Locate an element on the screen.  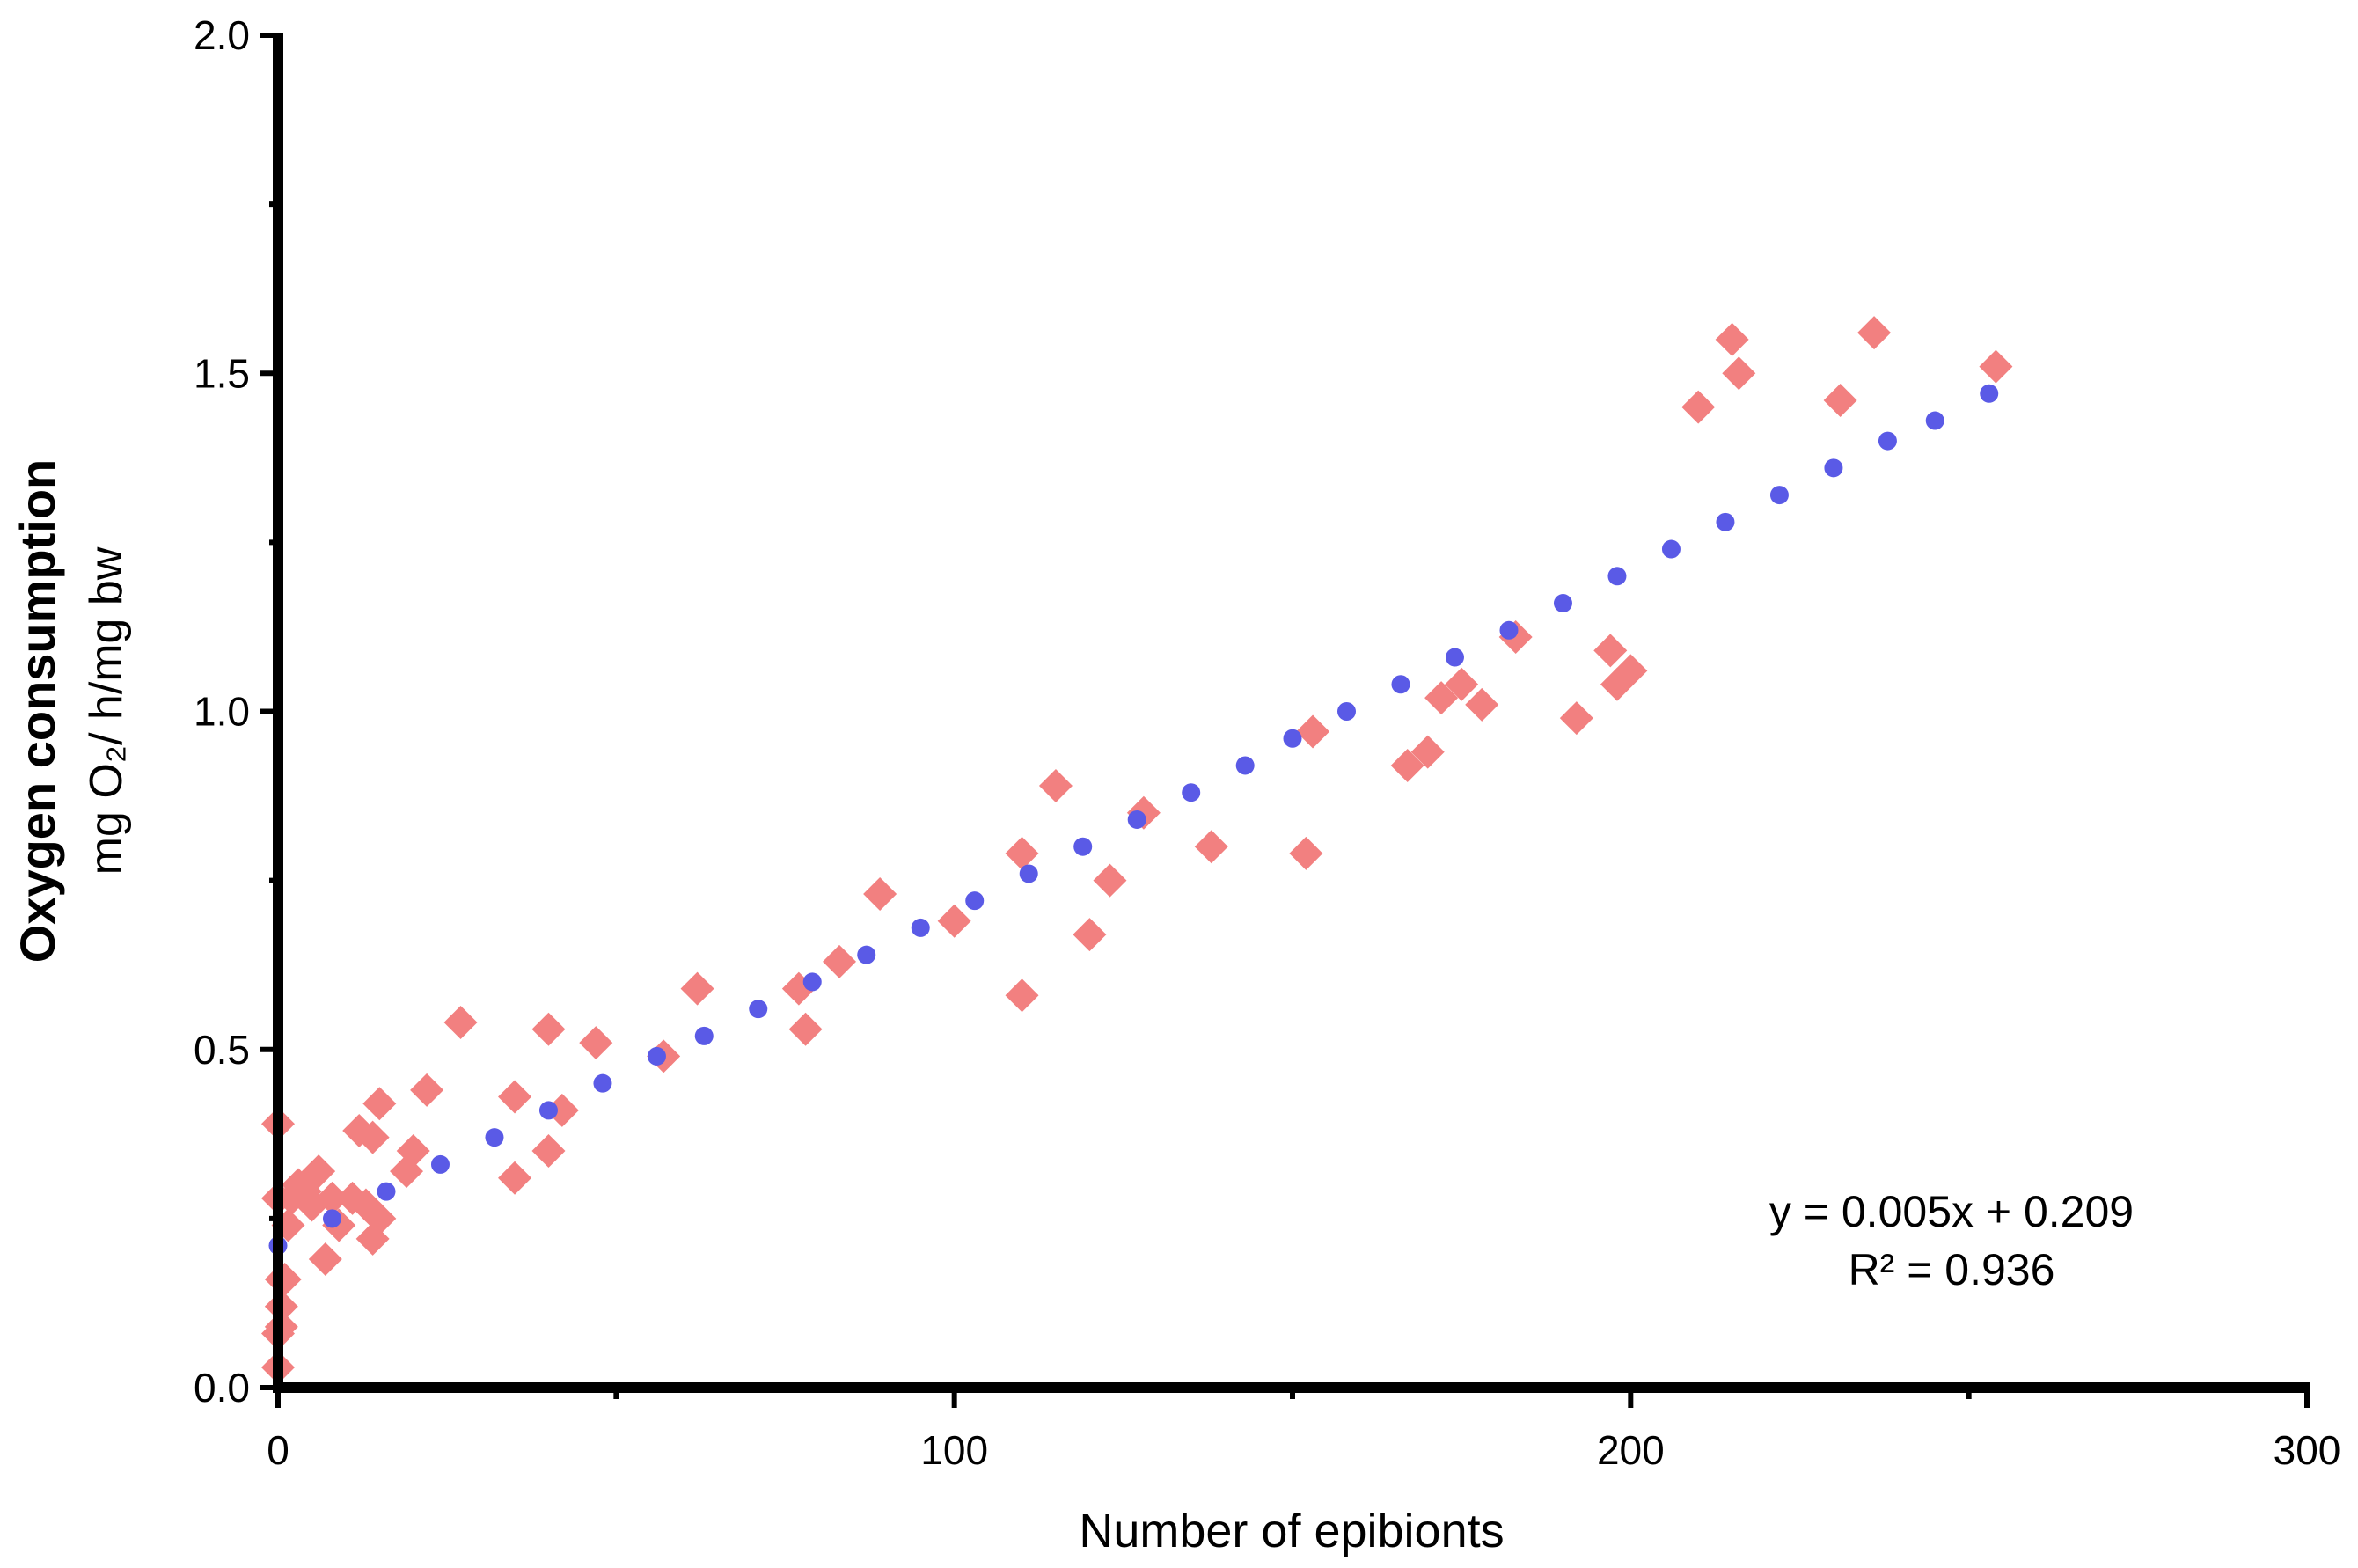
y-tick-label: 0.0 is located at coordinates (222, 1387).